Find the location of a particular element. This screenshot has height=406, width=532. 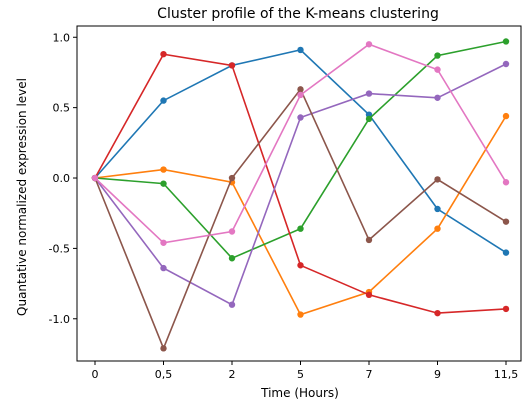

y-tick-label: 0.0 is located at coordinates (62, 178).